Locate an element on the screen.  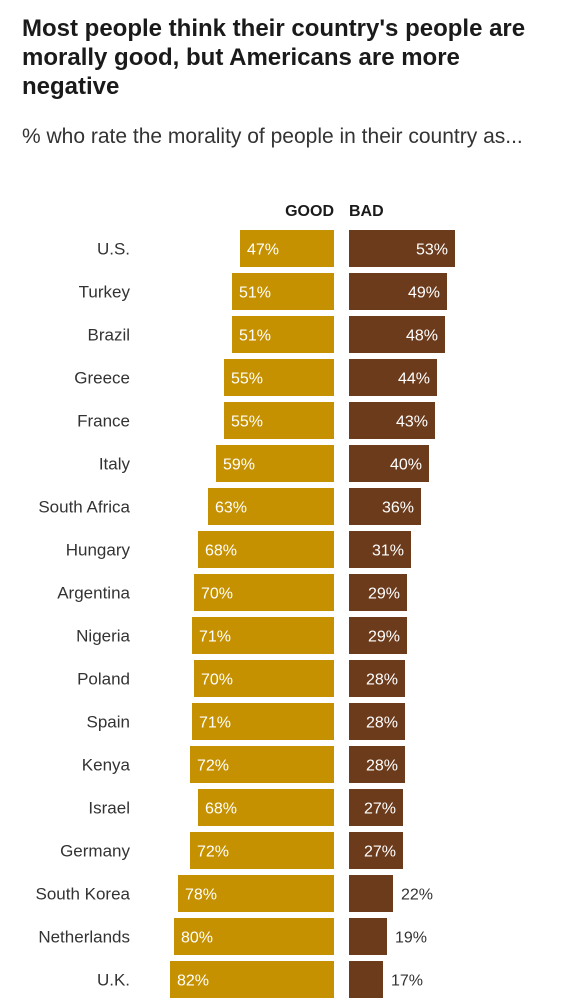
data-label-bad: 17% is located at coordinates (407, 981).